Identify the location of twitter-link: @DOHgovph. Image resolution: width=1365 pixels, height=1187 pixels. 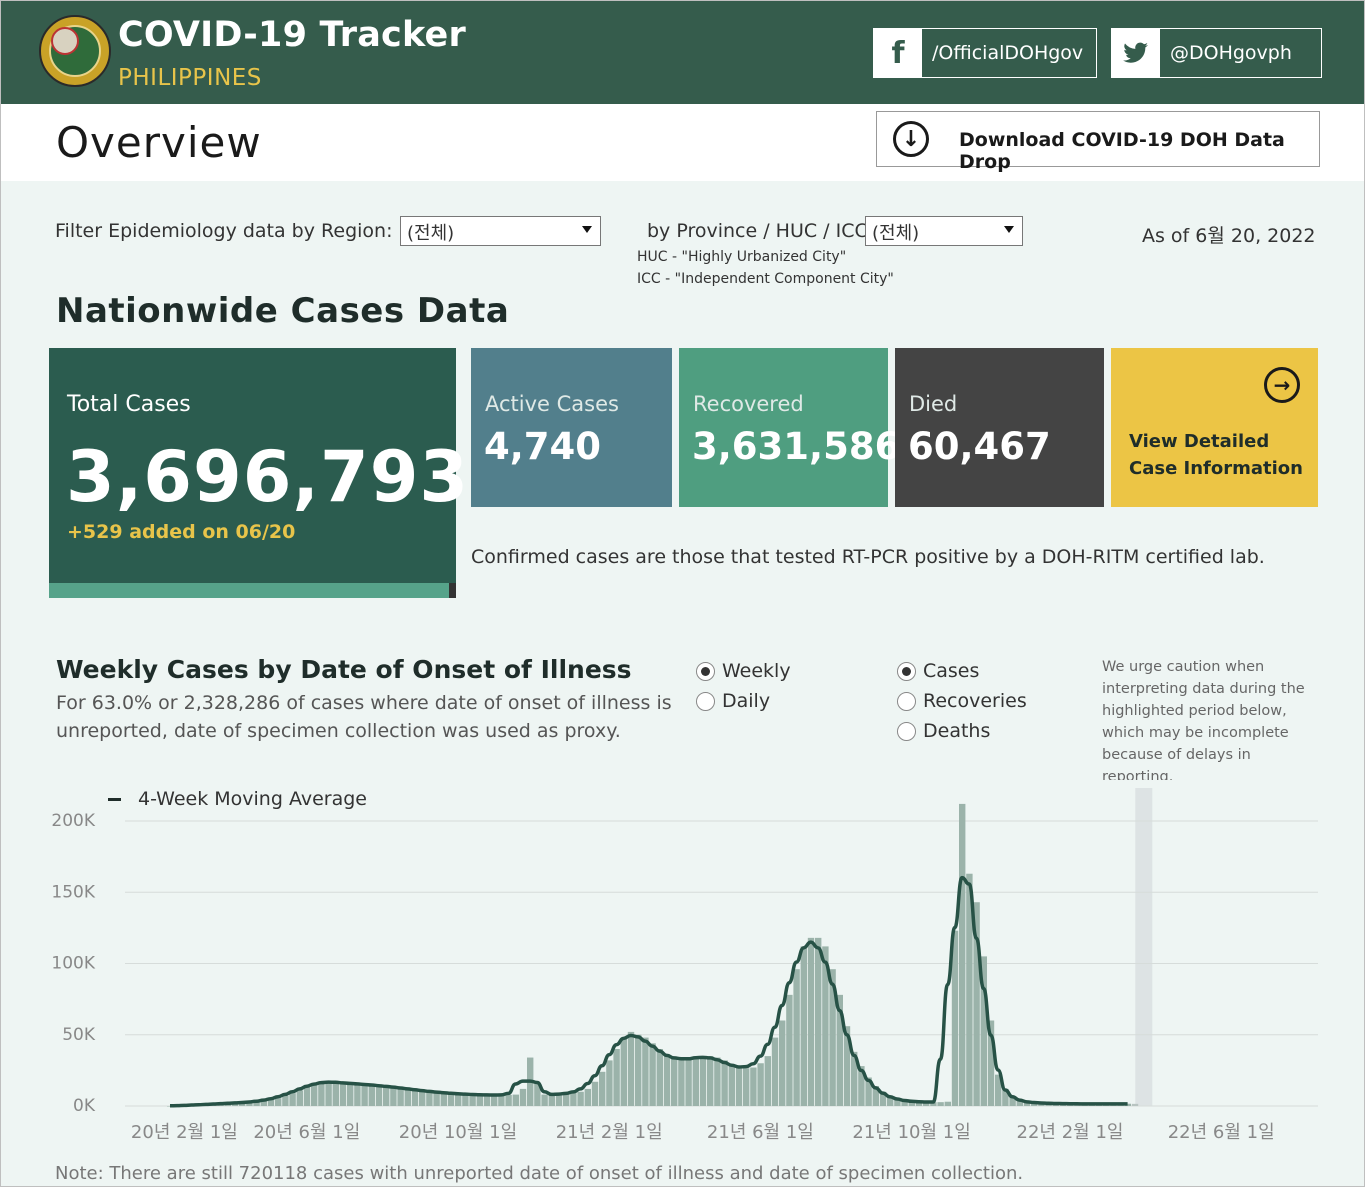
(1216, 53).